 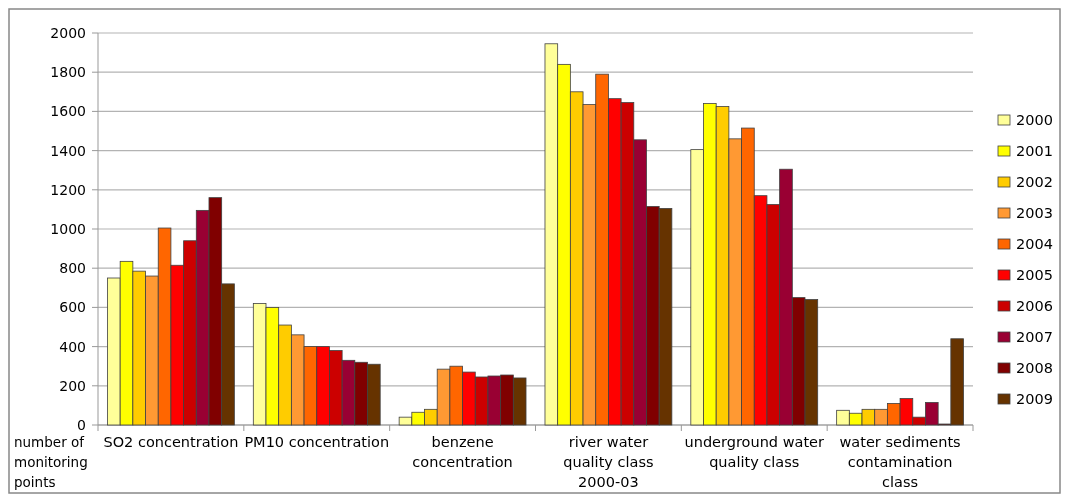 What do you see at coordinates (72, 307) in the screenshot?
I see `y-tick-label: 600` at bounding box center [72, 307].